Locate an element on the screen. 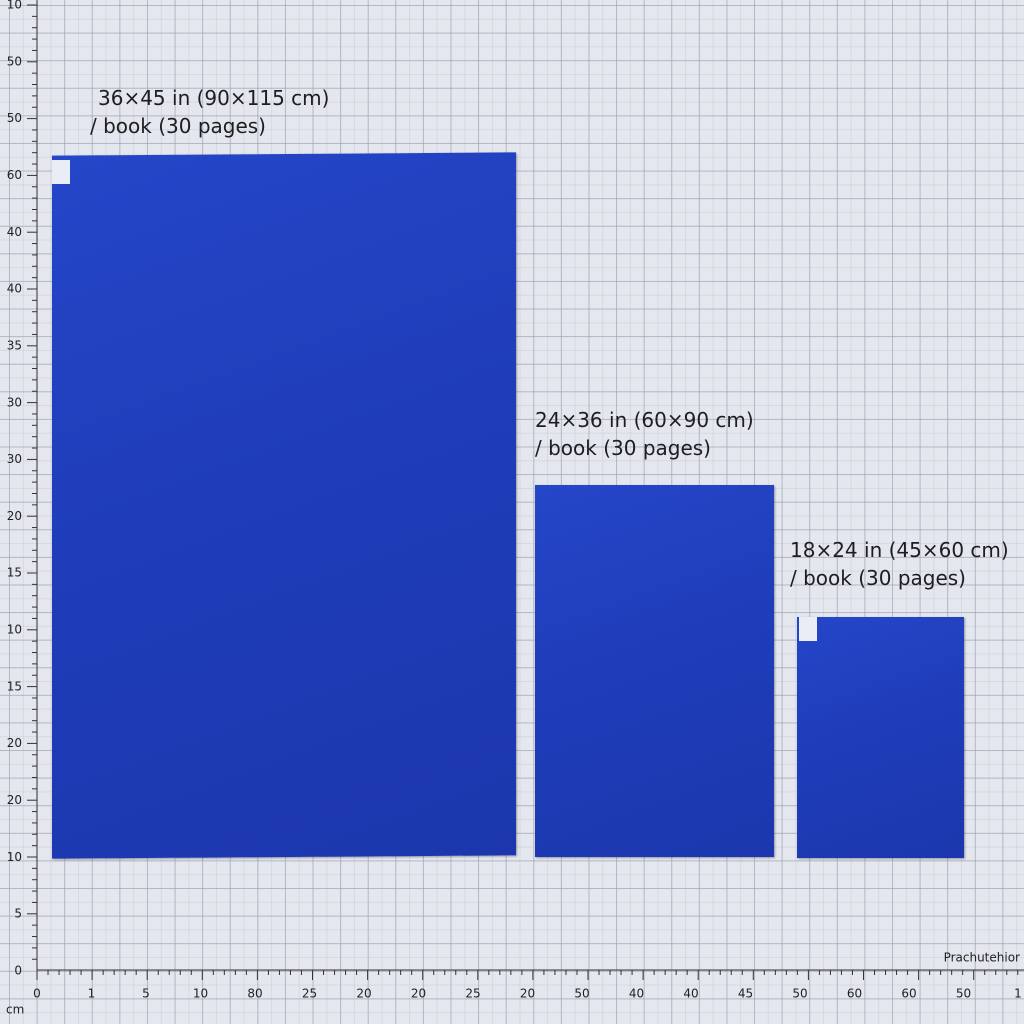  caption: 18×24 in (45×60 cm) is located at coordinates (899, 550).